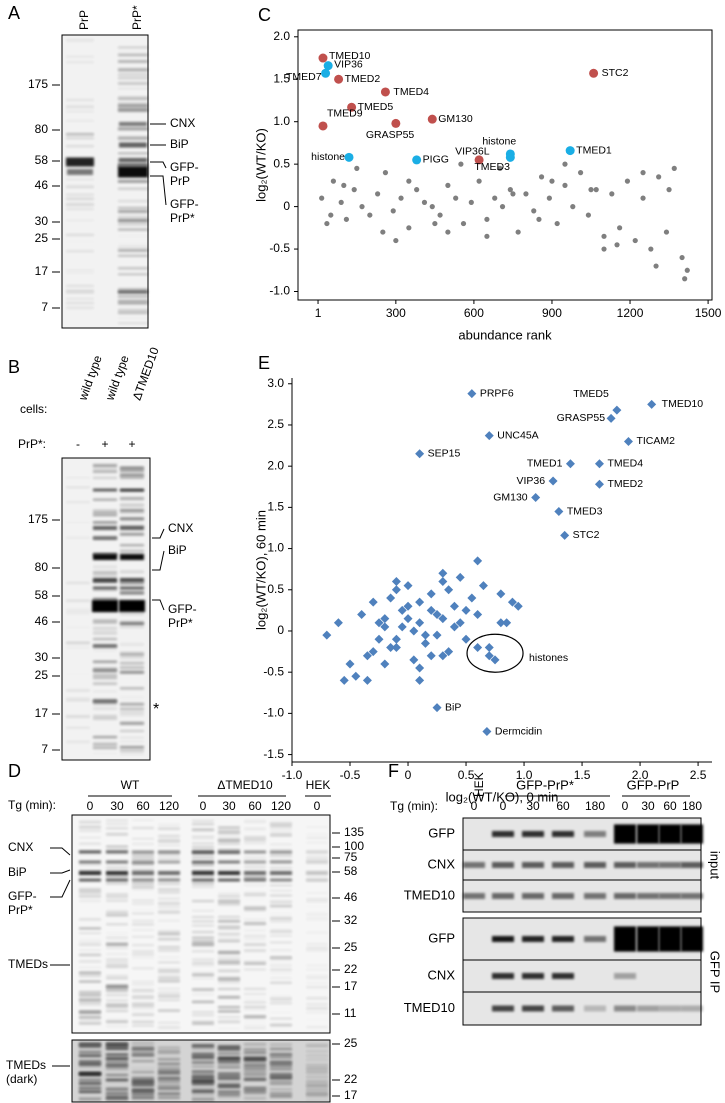 The width and height of the screenshot is (725, 1103). Describe the element at coordinates (180, 181) in the screenshot. I see `undefined: PrP` at that location.